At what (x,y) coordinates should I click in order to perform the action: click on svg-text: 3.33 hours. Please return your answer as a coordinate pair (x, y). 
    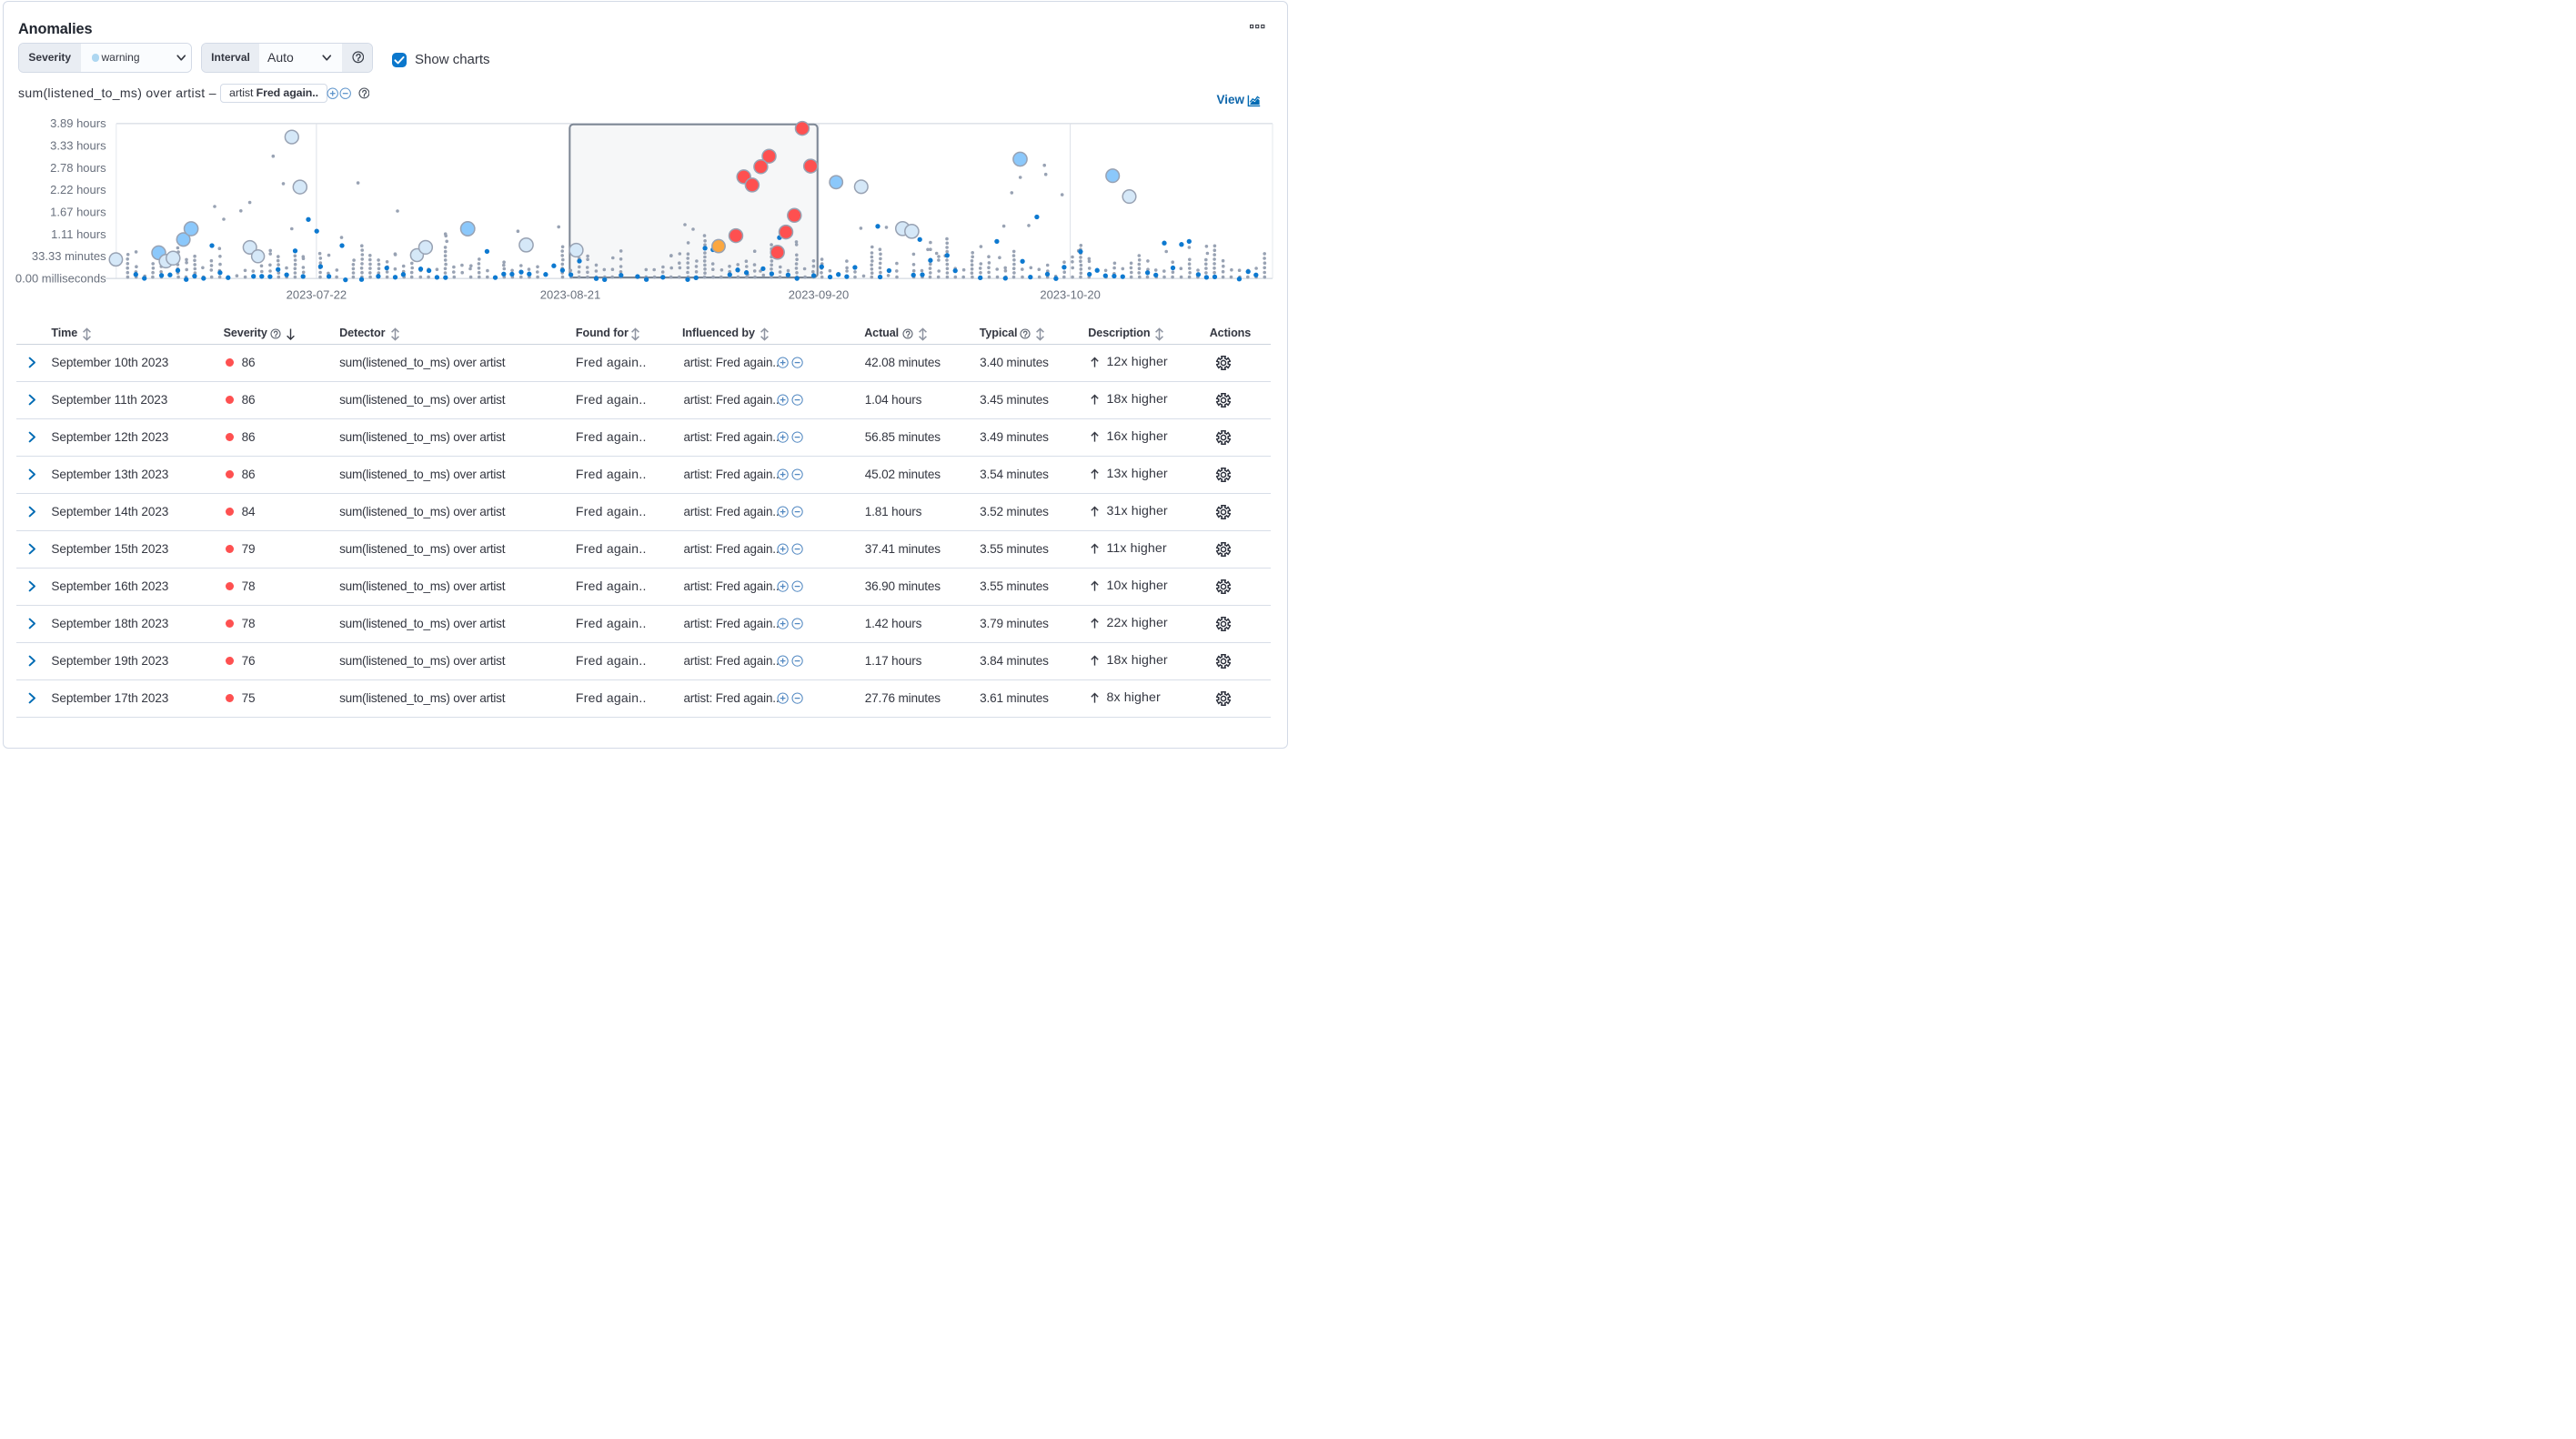
    Looking at the image, I should click on (78, 146).